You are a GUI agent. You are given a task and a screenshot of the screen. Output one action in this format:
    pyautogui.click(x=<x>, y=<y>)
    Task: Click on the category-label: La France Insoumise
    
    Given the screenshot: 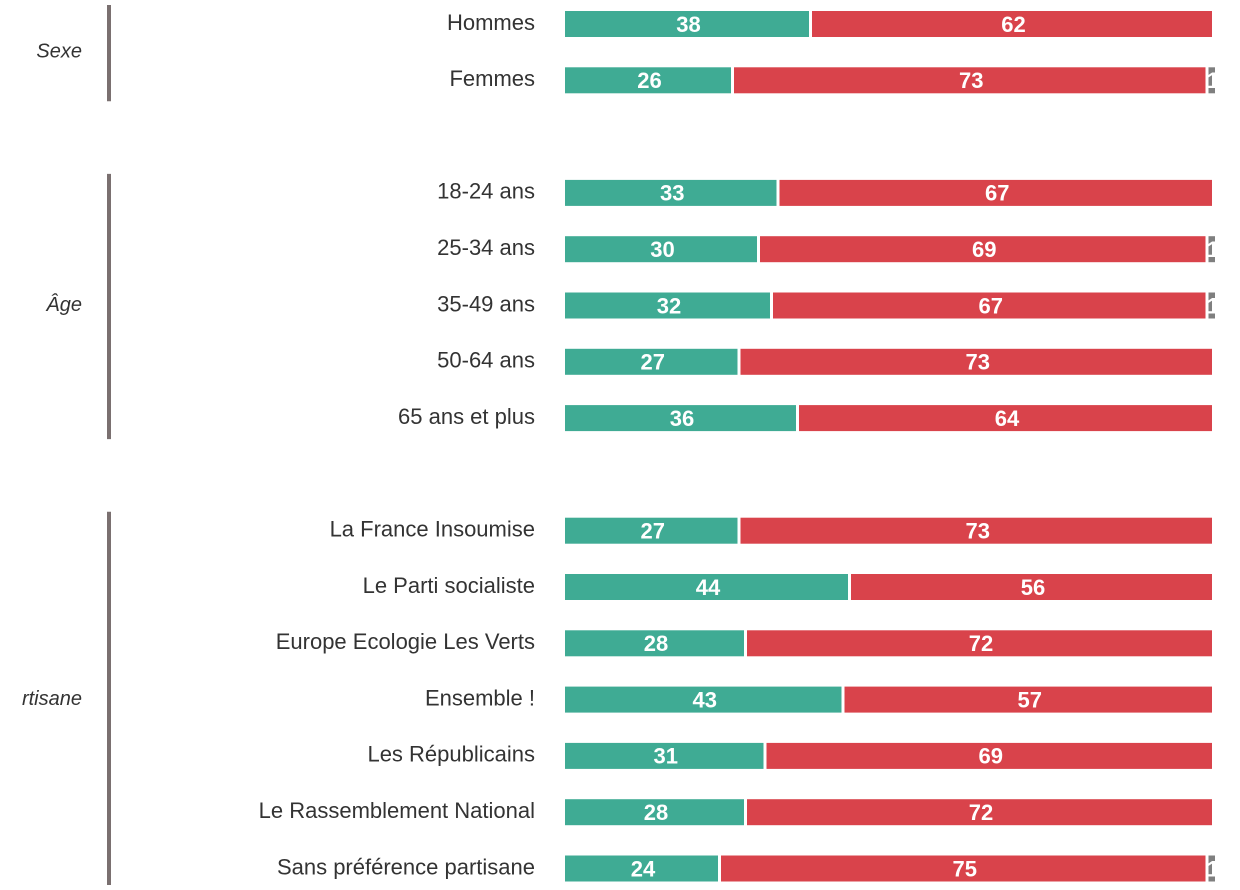 What is the action you would take?
    pyautogui.click(x=432, y=529)
    